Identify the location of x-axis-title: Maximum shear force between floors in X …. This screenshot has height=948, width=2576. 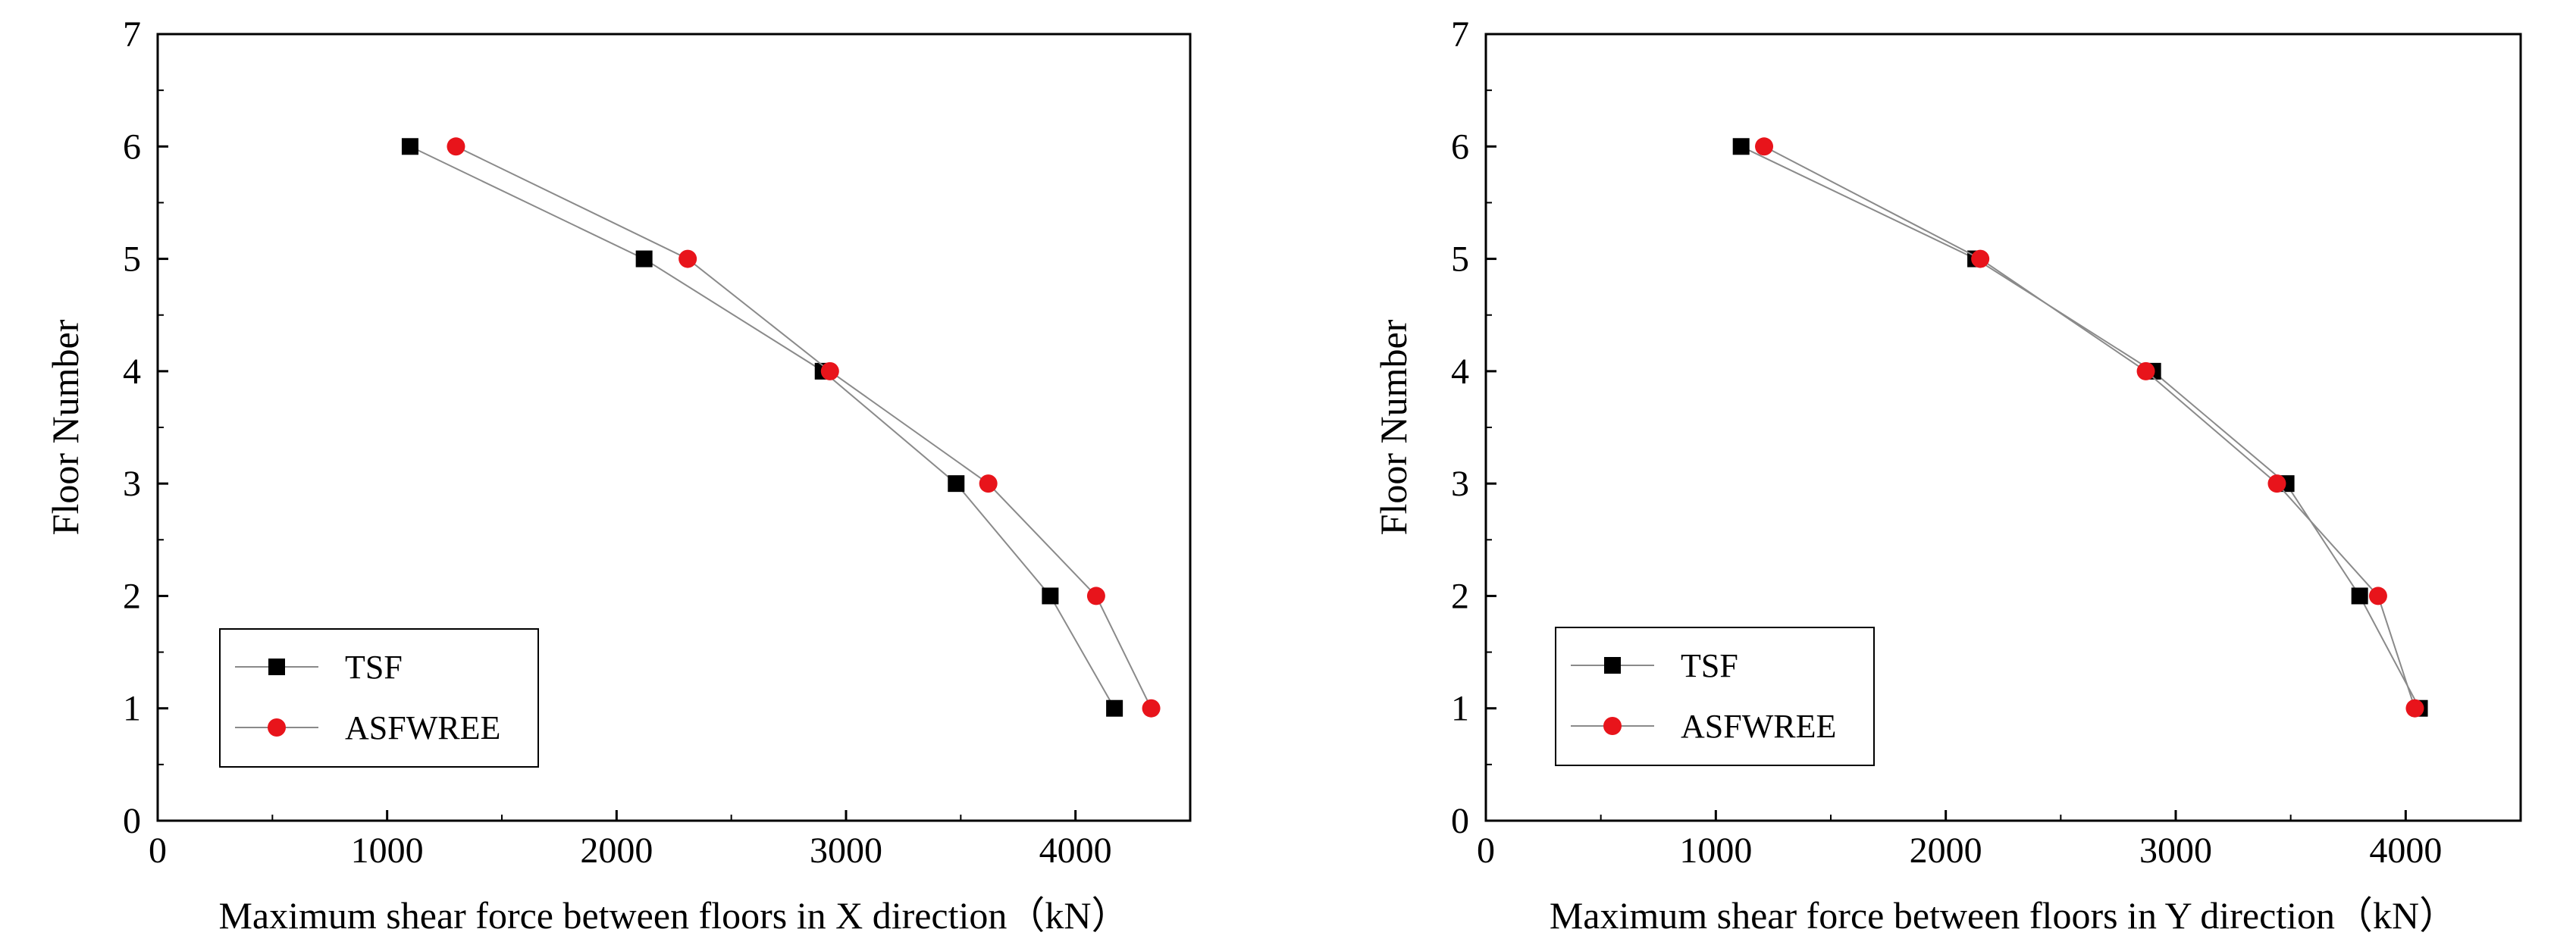
(673, 915).